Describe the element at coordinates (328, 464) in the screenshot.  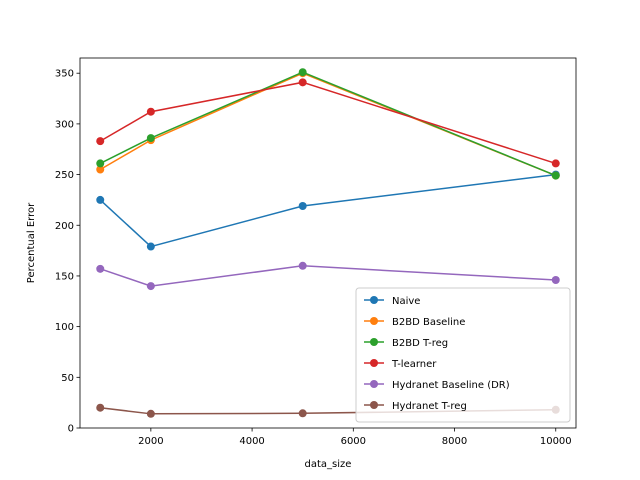
I see `x-axis-label: data_size` at that location.